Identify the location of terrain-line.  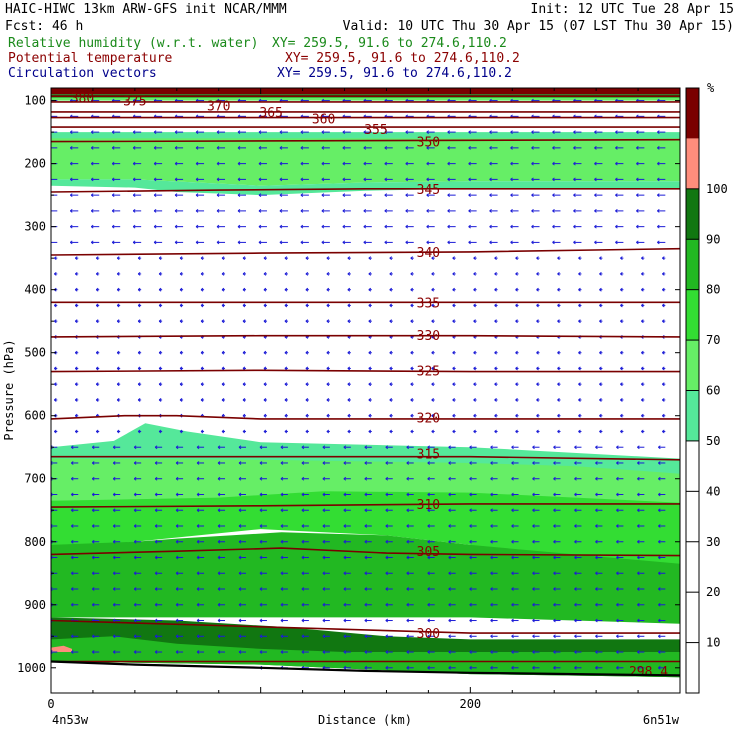
(365, 668).